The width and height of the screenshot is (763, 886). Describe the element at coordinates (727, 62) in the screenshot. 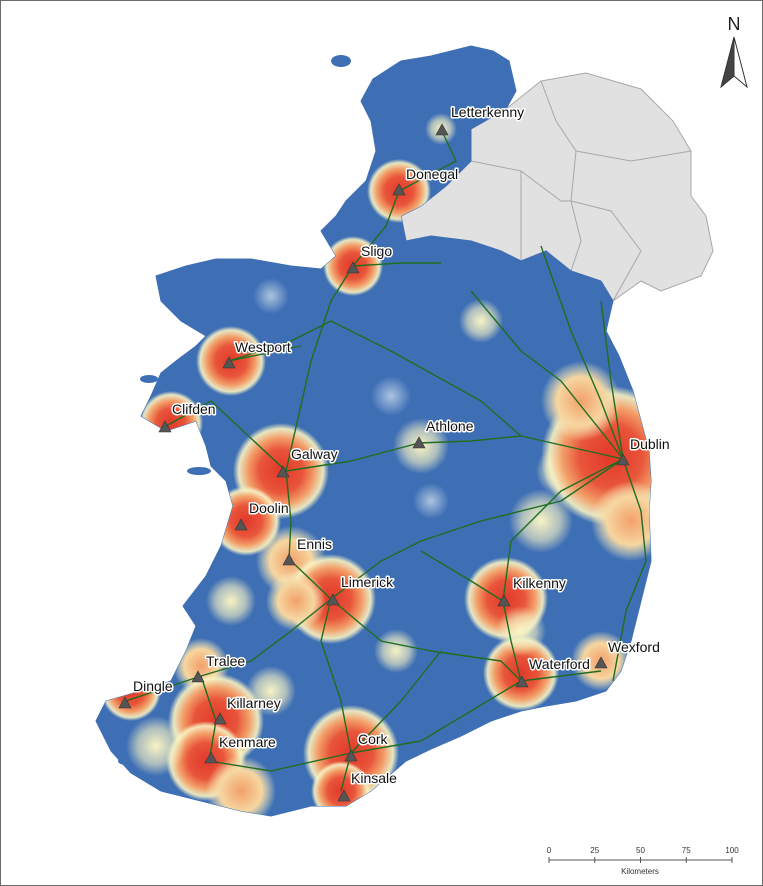

I see `north-arrow-icon-left` at that location.